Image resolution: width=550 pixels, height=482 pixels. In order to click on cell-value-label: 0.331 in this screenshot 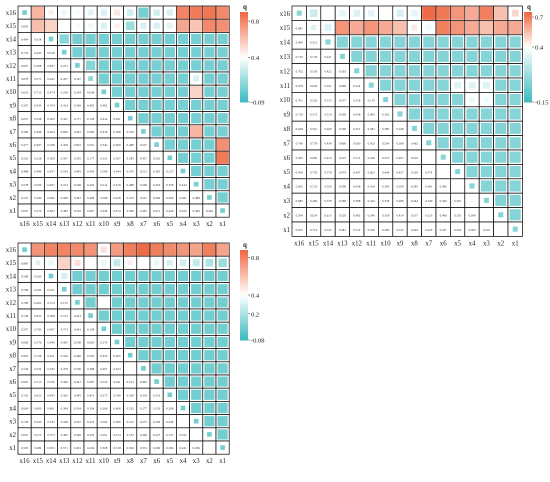, I will do `click(104, 158)`.